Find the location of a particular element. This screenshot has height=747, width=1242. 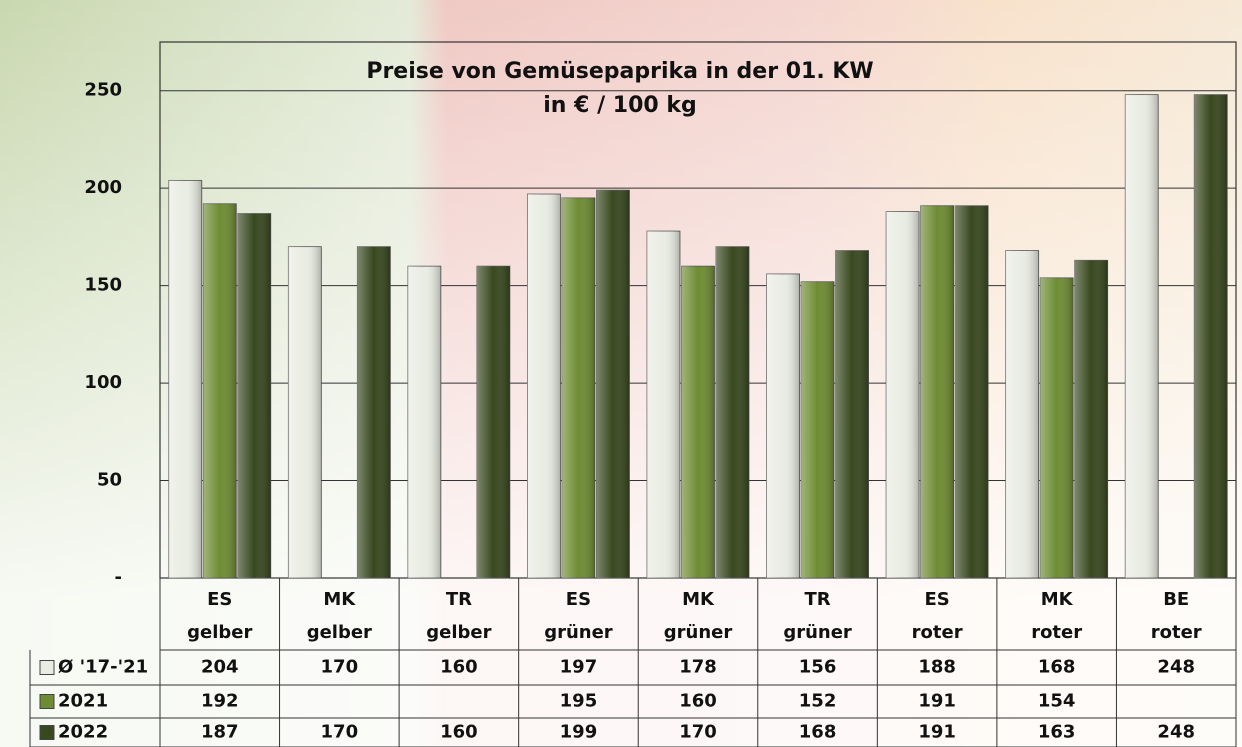

table-value: 188 is located at coordinates (937, 667).